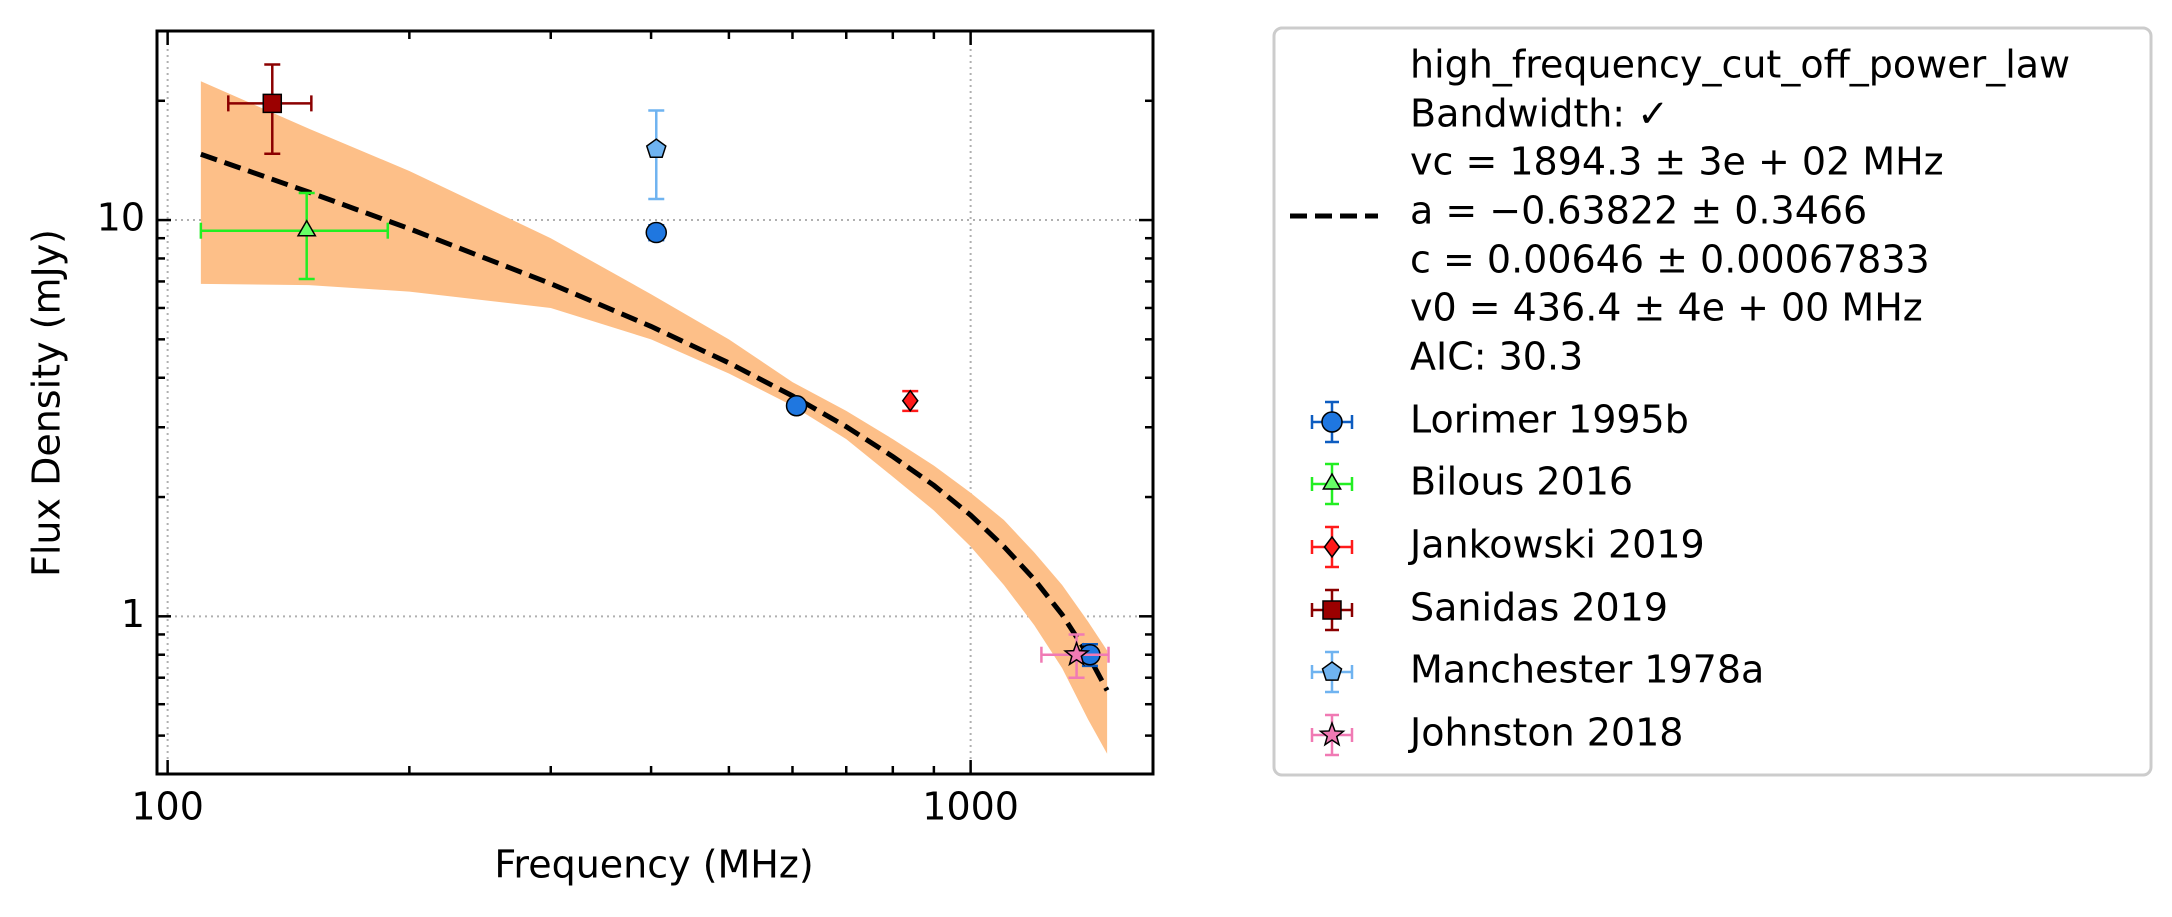  I want to click on legend-label: Lorimer 1995b, so click(1549, 420).